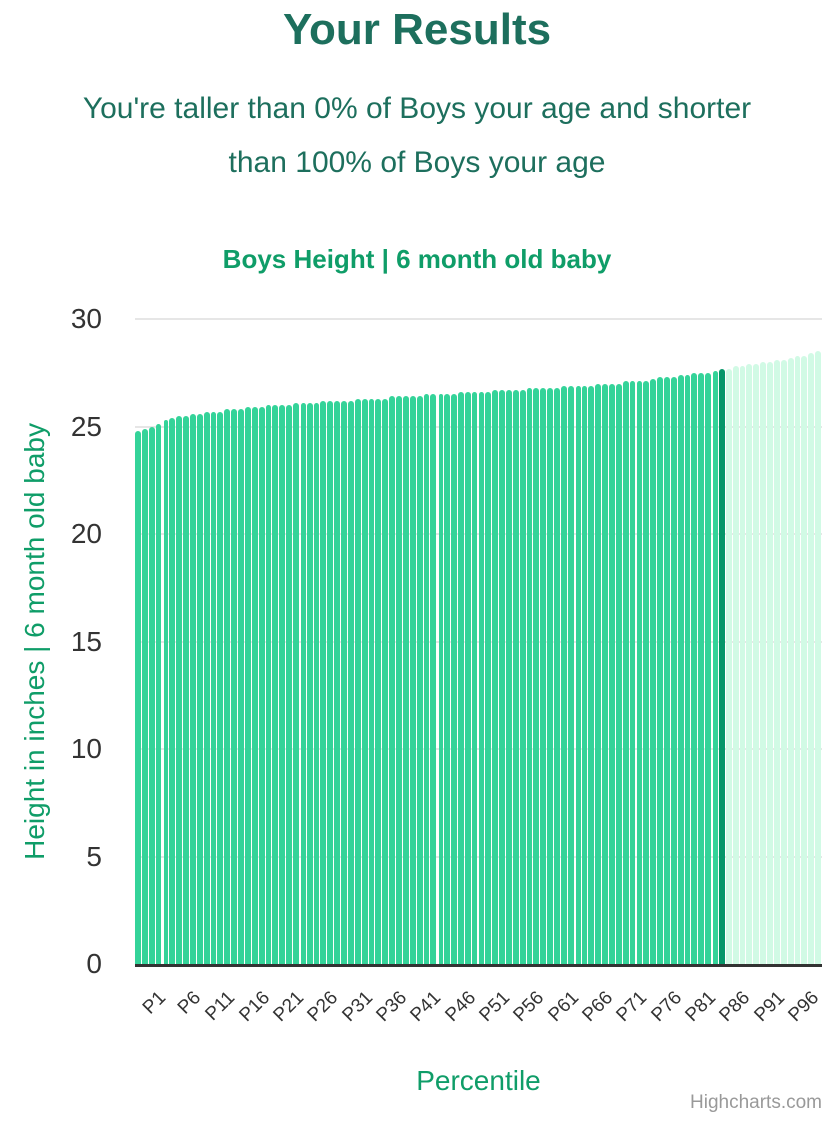 The width and height of the screenshot is (834, 1125). What do you see at coordinates (721, 666) in the screenshot?
I see `bar-highlight-P86` at bounding box center [721, 666].